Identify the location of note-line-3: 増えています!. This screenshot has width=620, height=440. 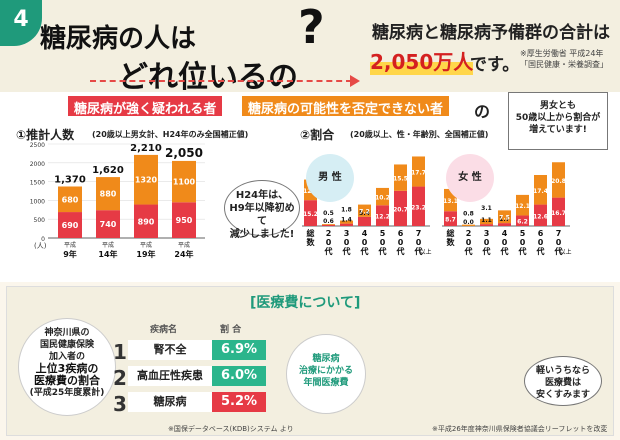
(558, 130).